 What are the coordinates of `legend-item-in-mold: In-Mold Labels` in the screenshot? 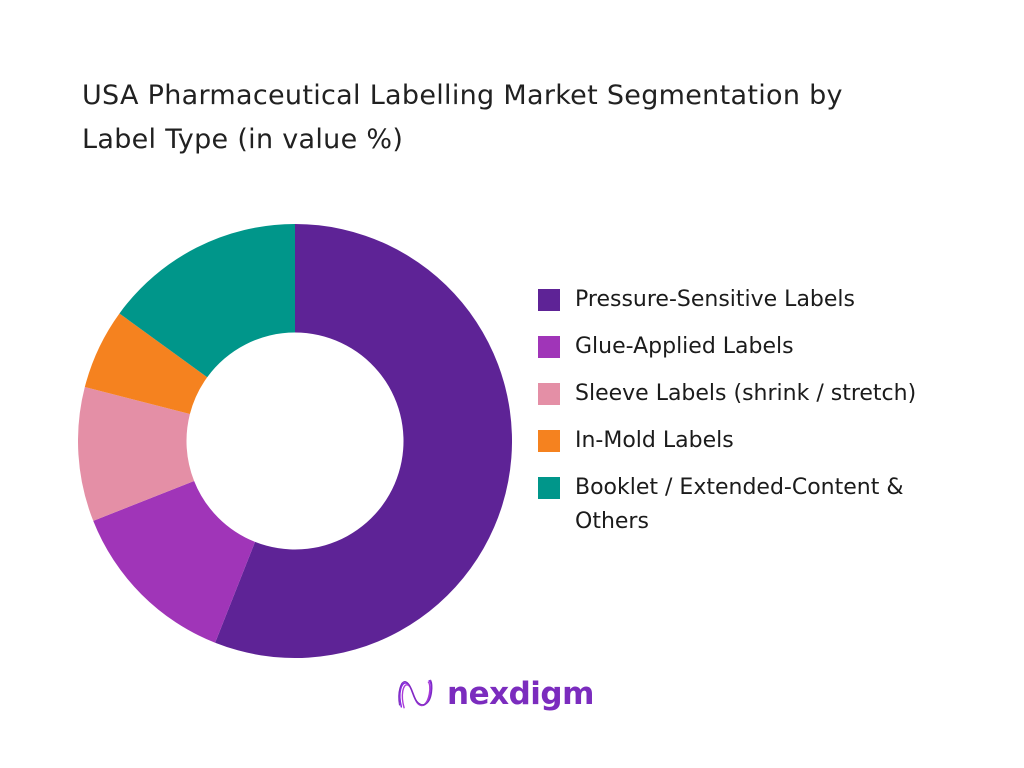 It's located at (760, 441).